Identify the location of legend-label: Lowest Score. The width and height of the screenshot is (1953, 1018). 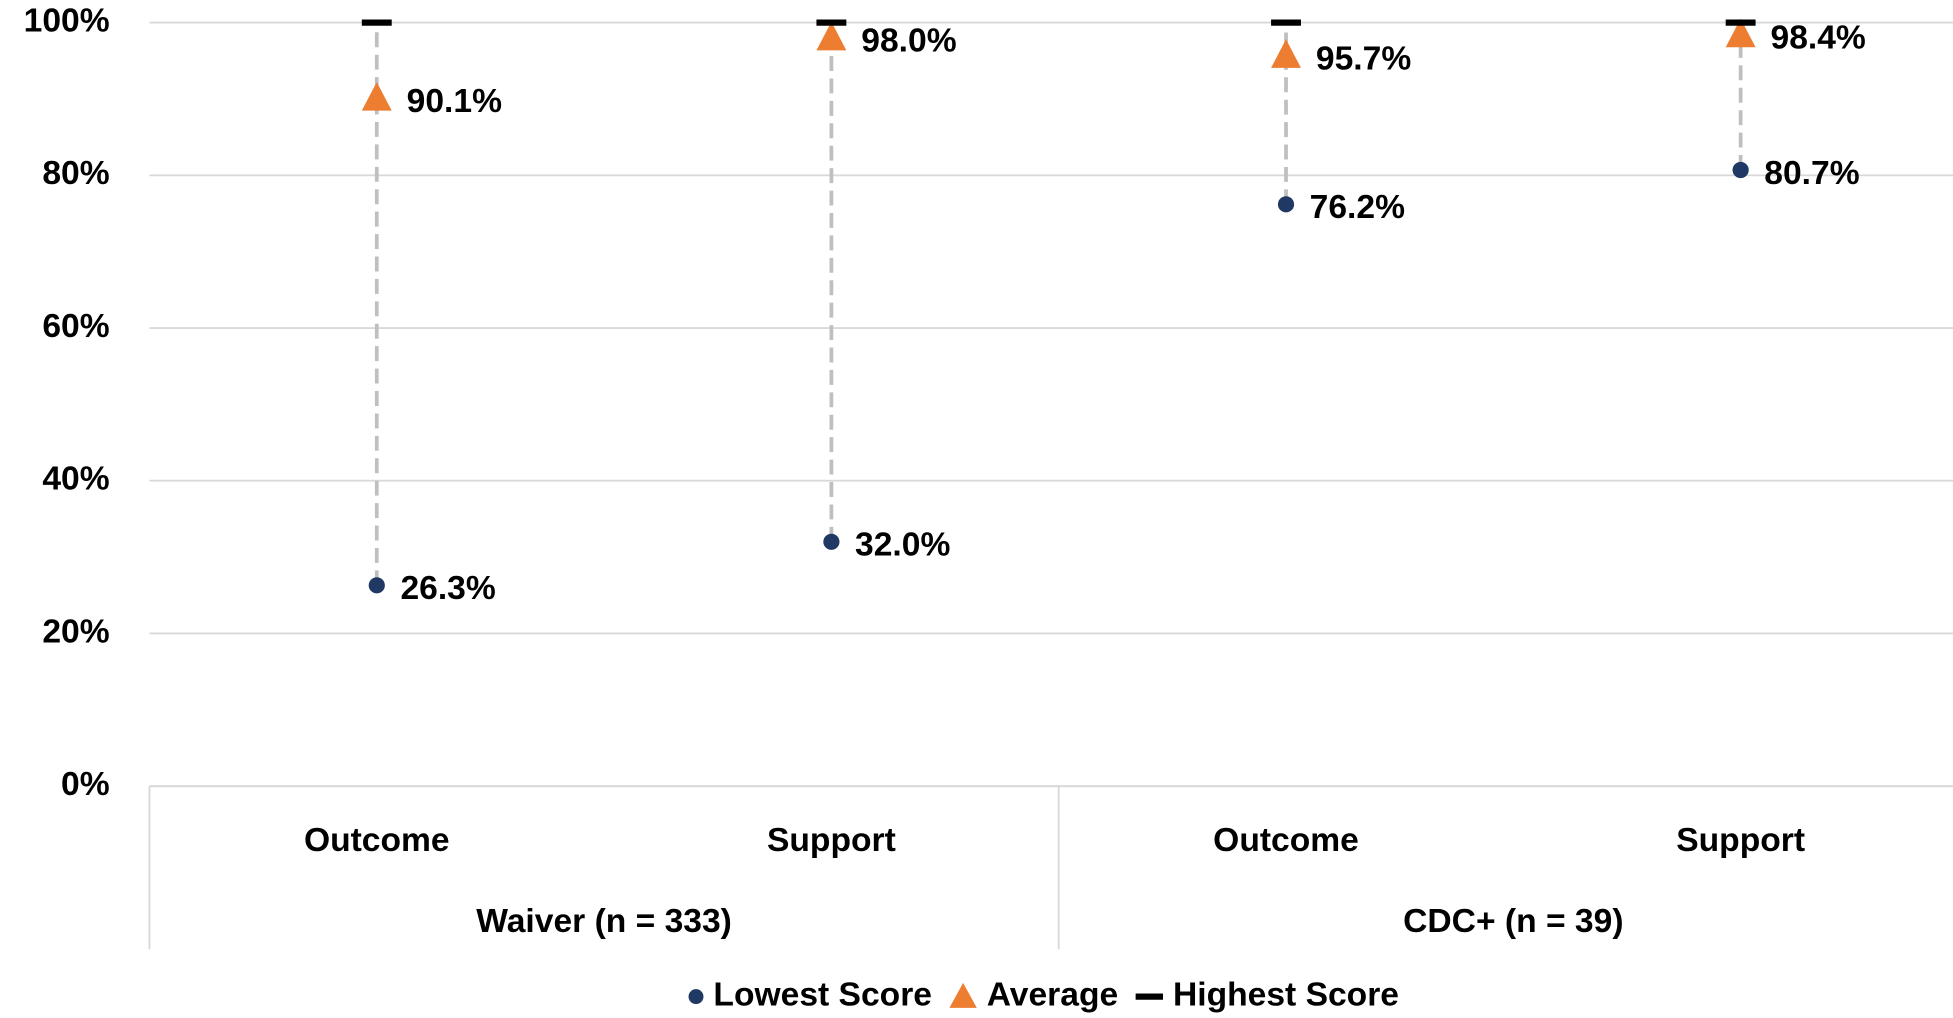
(822, 995).